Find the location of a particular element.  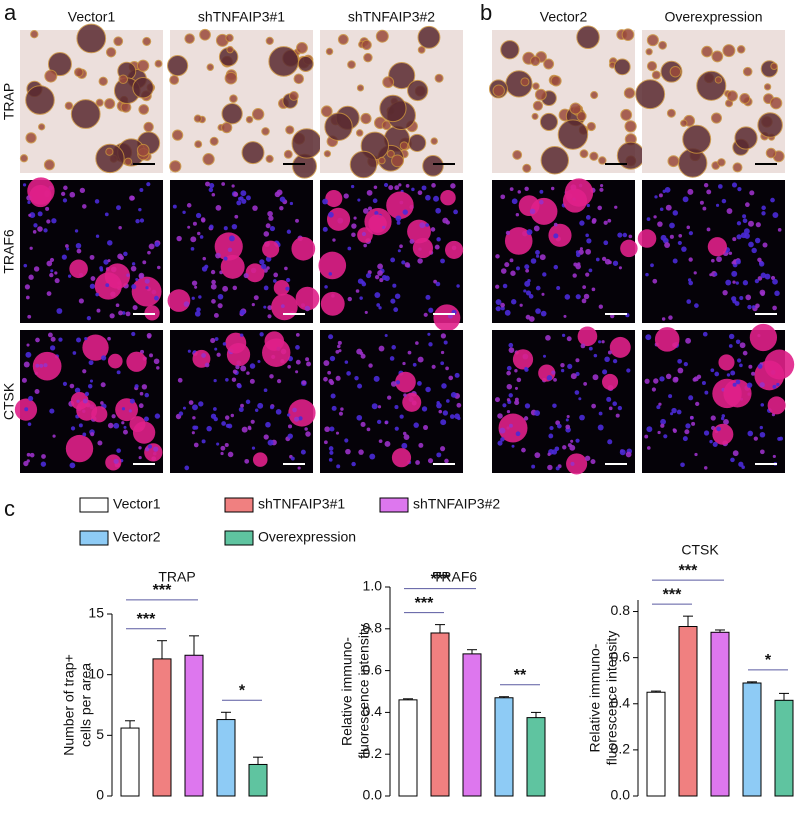

legend-label: shTNFAIP3#1 is located at coordinates (301, 504).